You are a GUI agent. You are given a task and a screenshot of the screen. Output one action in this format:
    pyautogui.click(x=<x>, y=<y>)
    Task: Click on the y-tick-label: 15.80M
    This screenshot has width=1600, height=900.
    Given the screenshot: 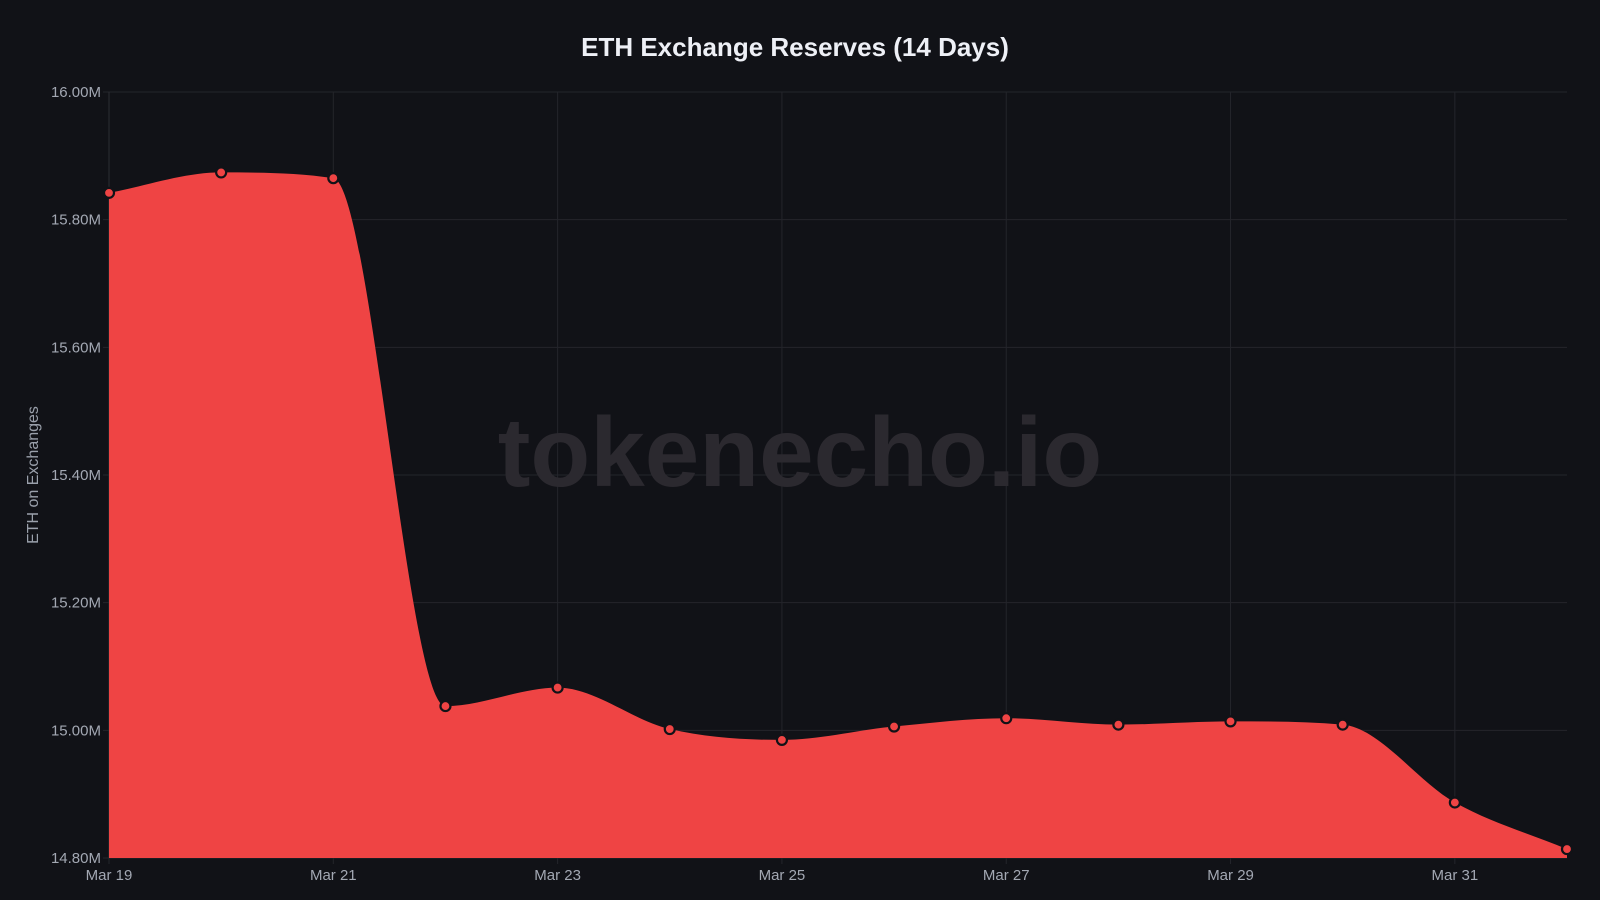 What is the action you would take?
    pyautogui.click(x=76, y=220)
    